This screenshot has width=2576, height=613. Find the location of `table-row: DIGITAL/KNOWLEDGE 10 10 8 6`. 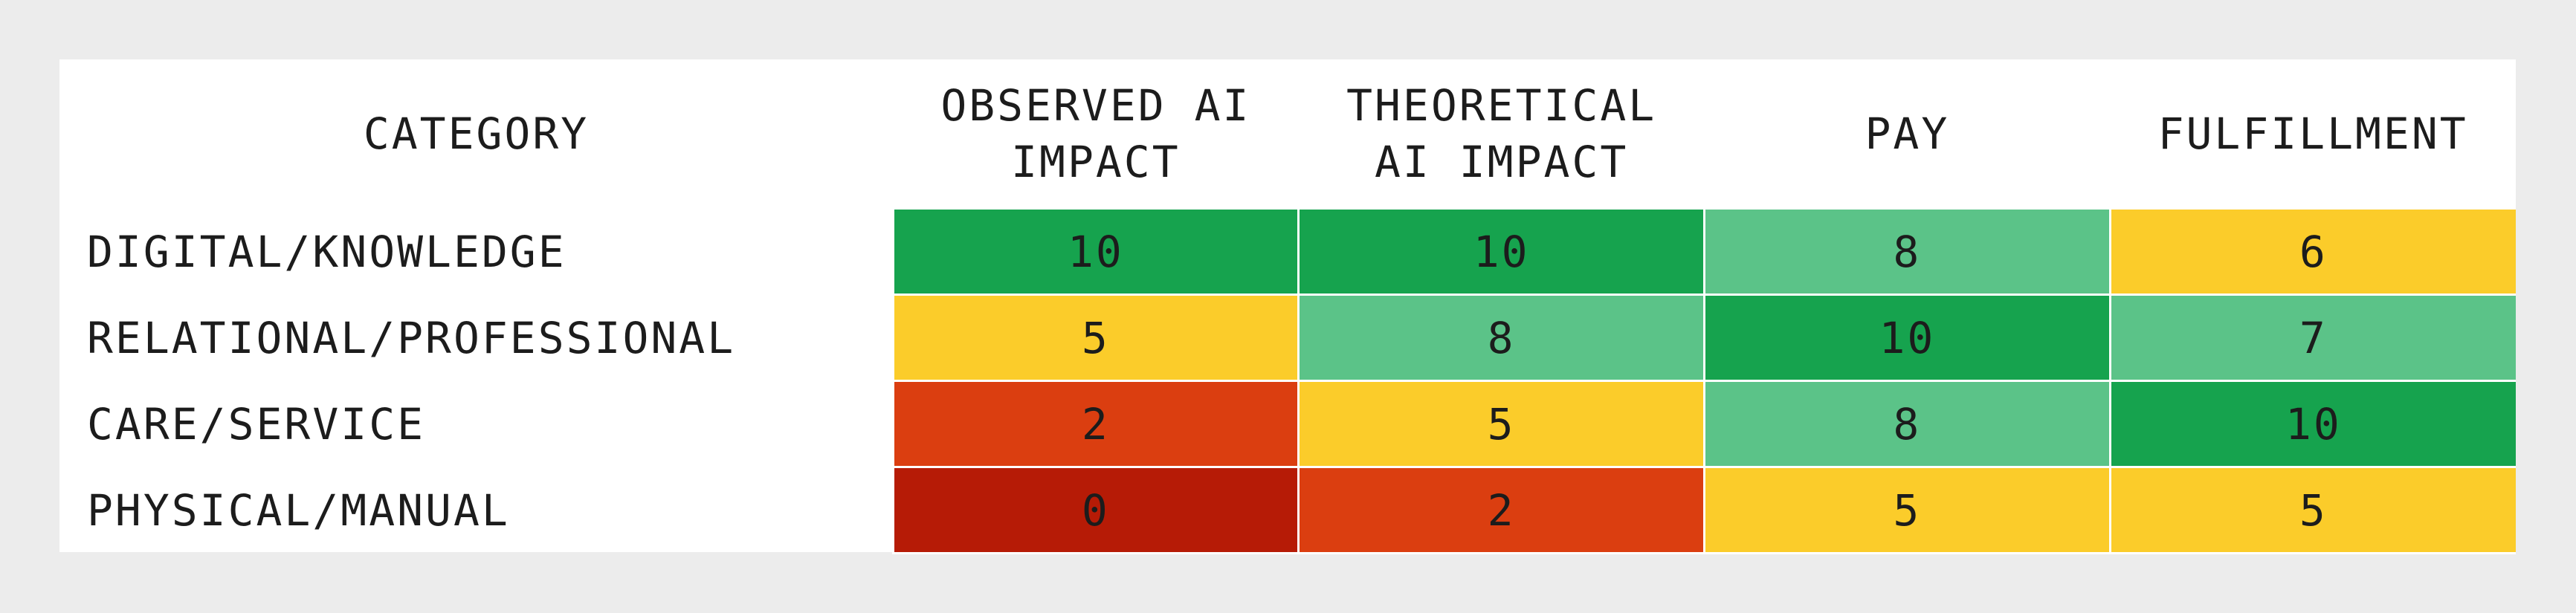

table-row: DIGITAL/KNOWLEDGE 10 10 8 6 is located at coordinates (1287, 252).